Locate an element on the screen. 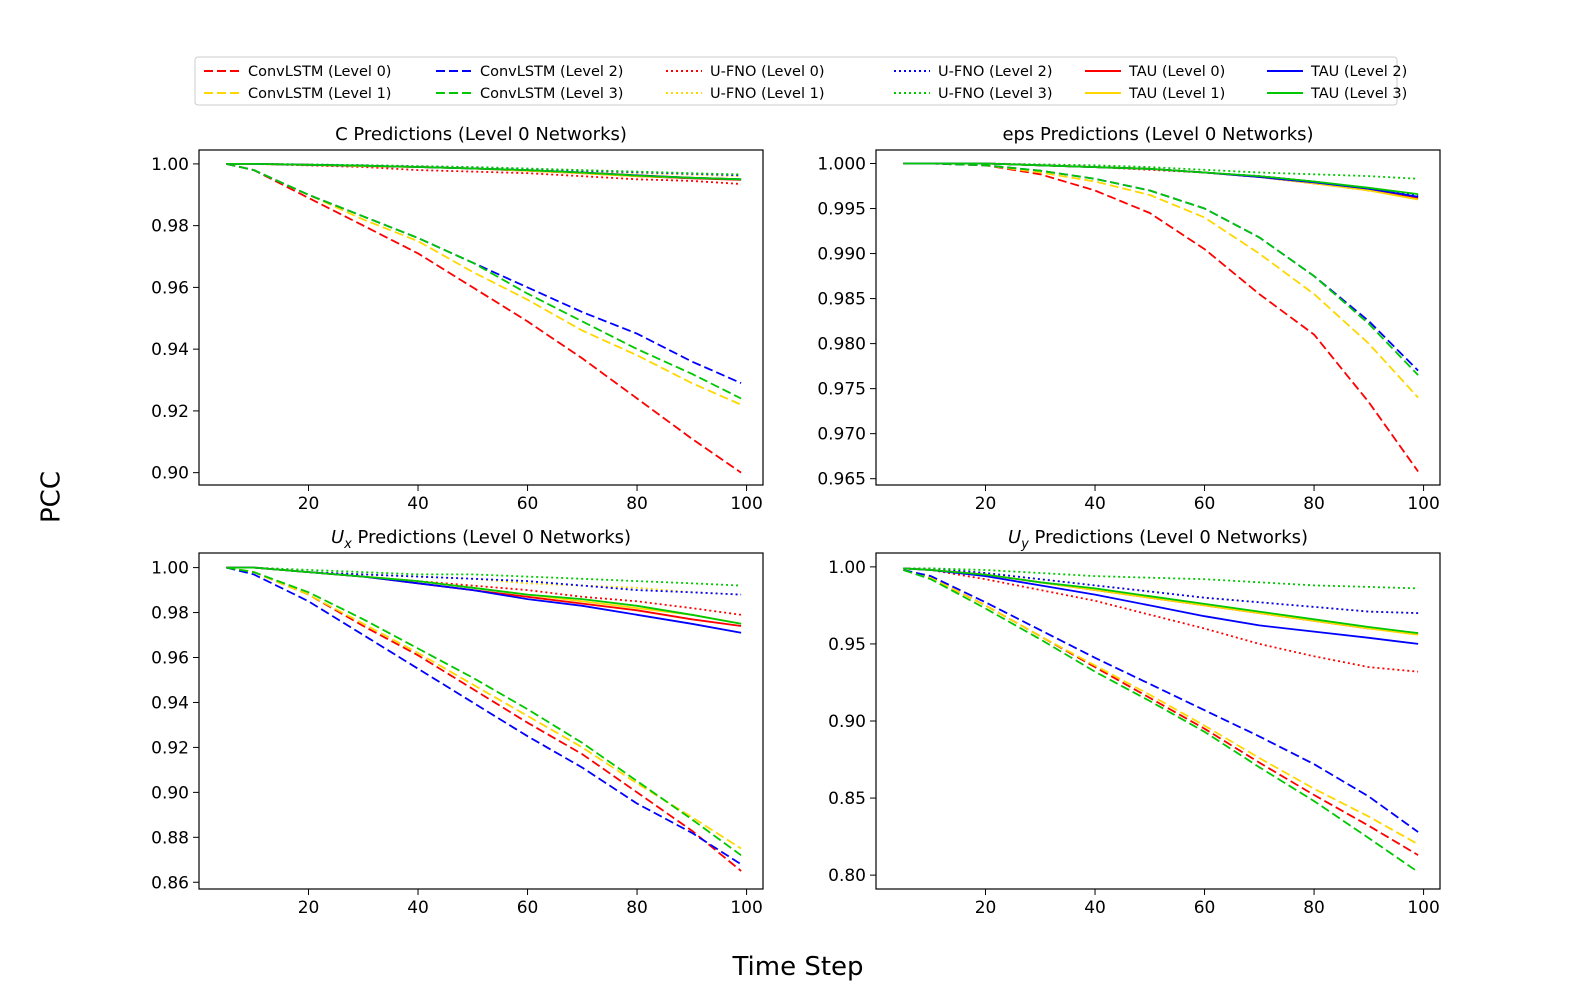 The height and width of the screenshot is (986, 1578). y-tick-label: 0.95 is located at coordinates (847, 645).